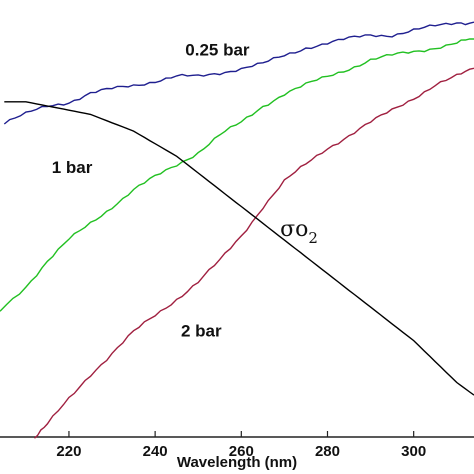 Image resolution: width=474 pixels, height=474 pixels. What do you see at coordinates (413, 451) in the screenshot?
I see `x-tick-label: 300` at bounding box center [413, 451].